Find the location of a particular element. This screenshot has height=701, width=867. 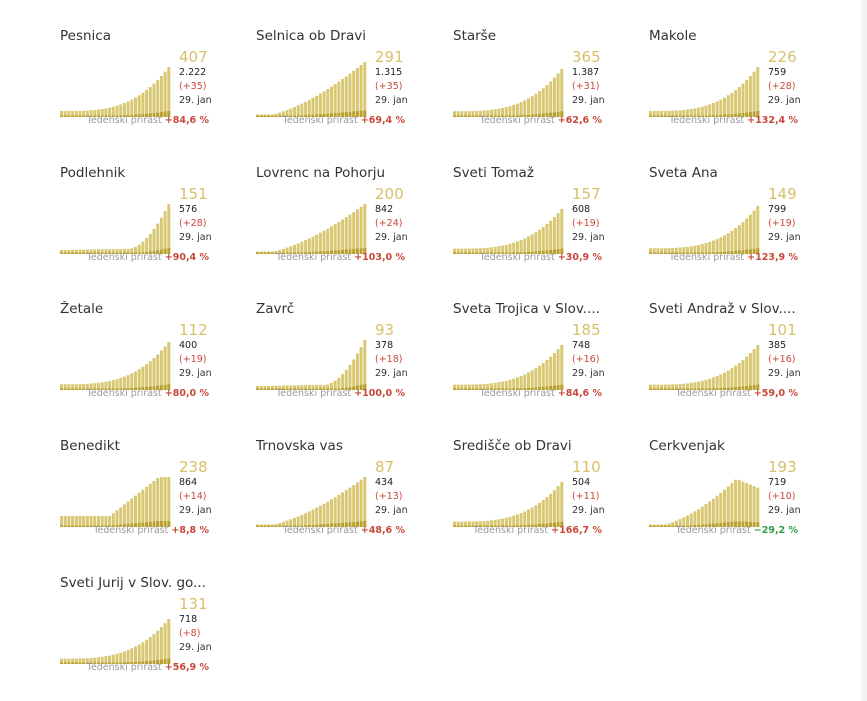

stats-column: 365 1.387 (+31) 29. jan is located at coordinates (602, 78).